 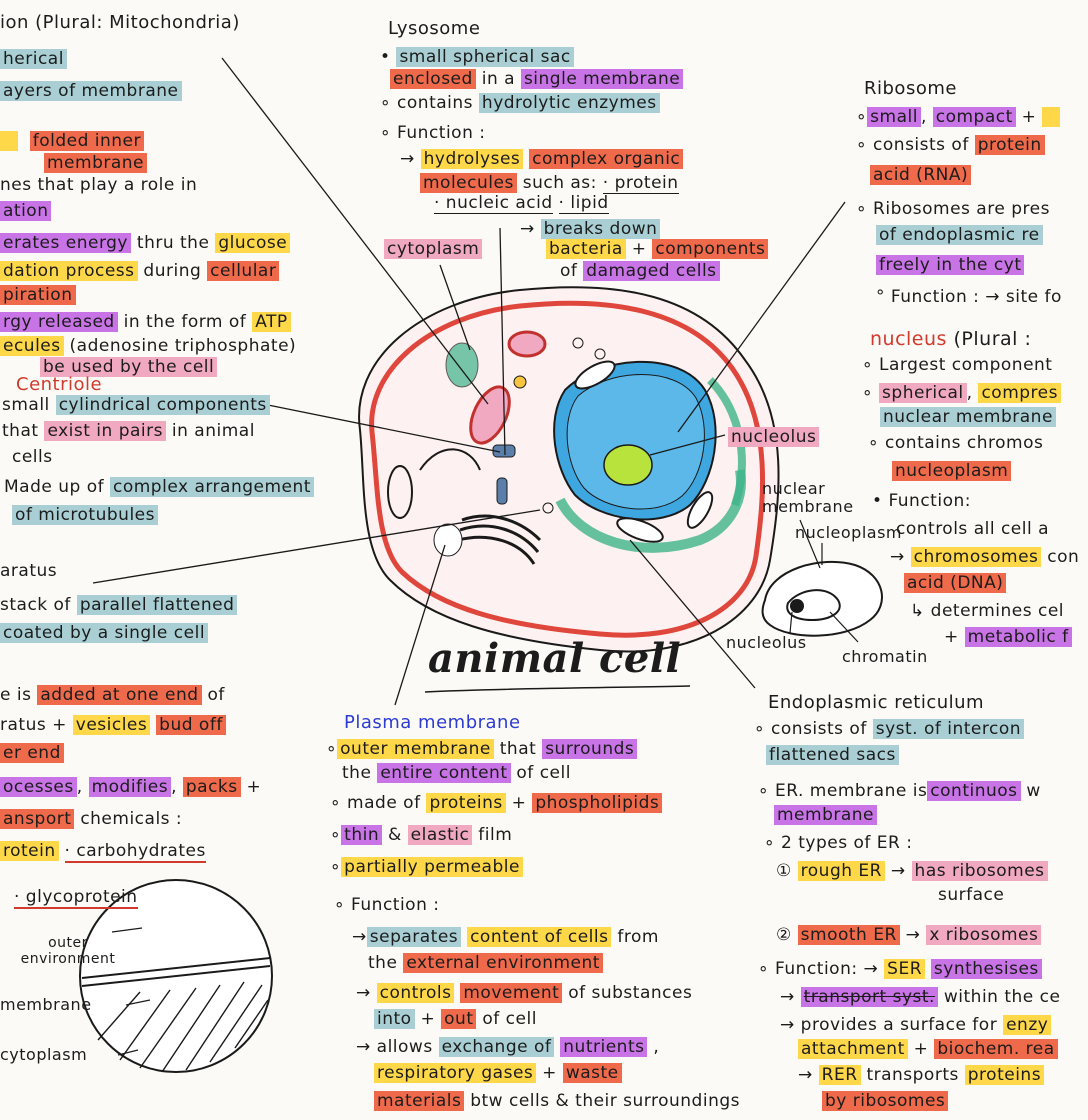 I want to click on nucleus-heading-b: (Plural :, so click(x=993, y=339).